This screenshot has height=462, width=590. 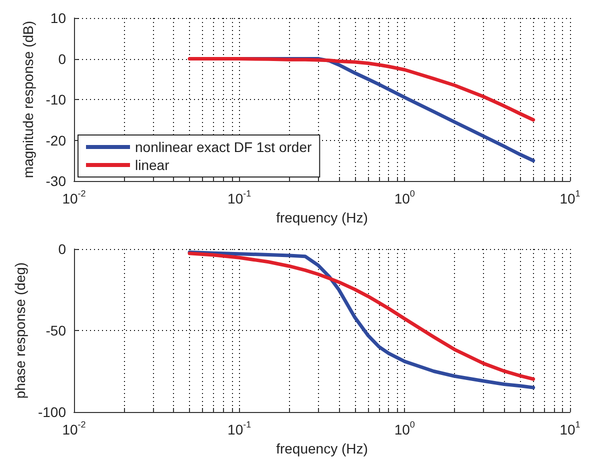 What do you see at coordinates (56, 140) in the screenshot?
I see `y-tick-label: -20` at bounding box center [56, 140].